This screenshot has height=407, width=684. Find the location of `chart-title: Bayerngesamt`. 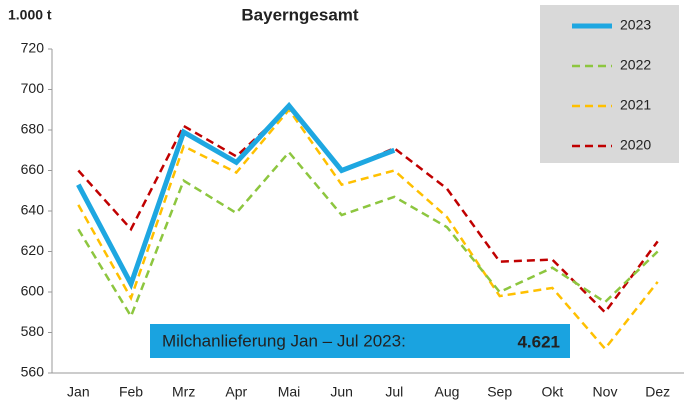

chart-title: Bayerngesamt is located at coordinates (300, 14).